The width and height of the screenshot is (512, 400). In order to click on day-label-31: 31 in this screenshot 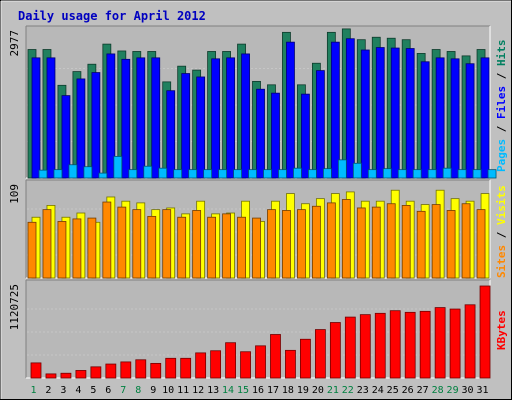, I will do `click(482, 390)`.